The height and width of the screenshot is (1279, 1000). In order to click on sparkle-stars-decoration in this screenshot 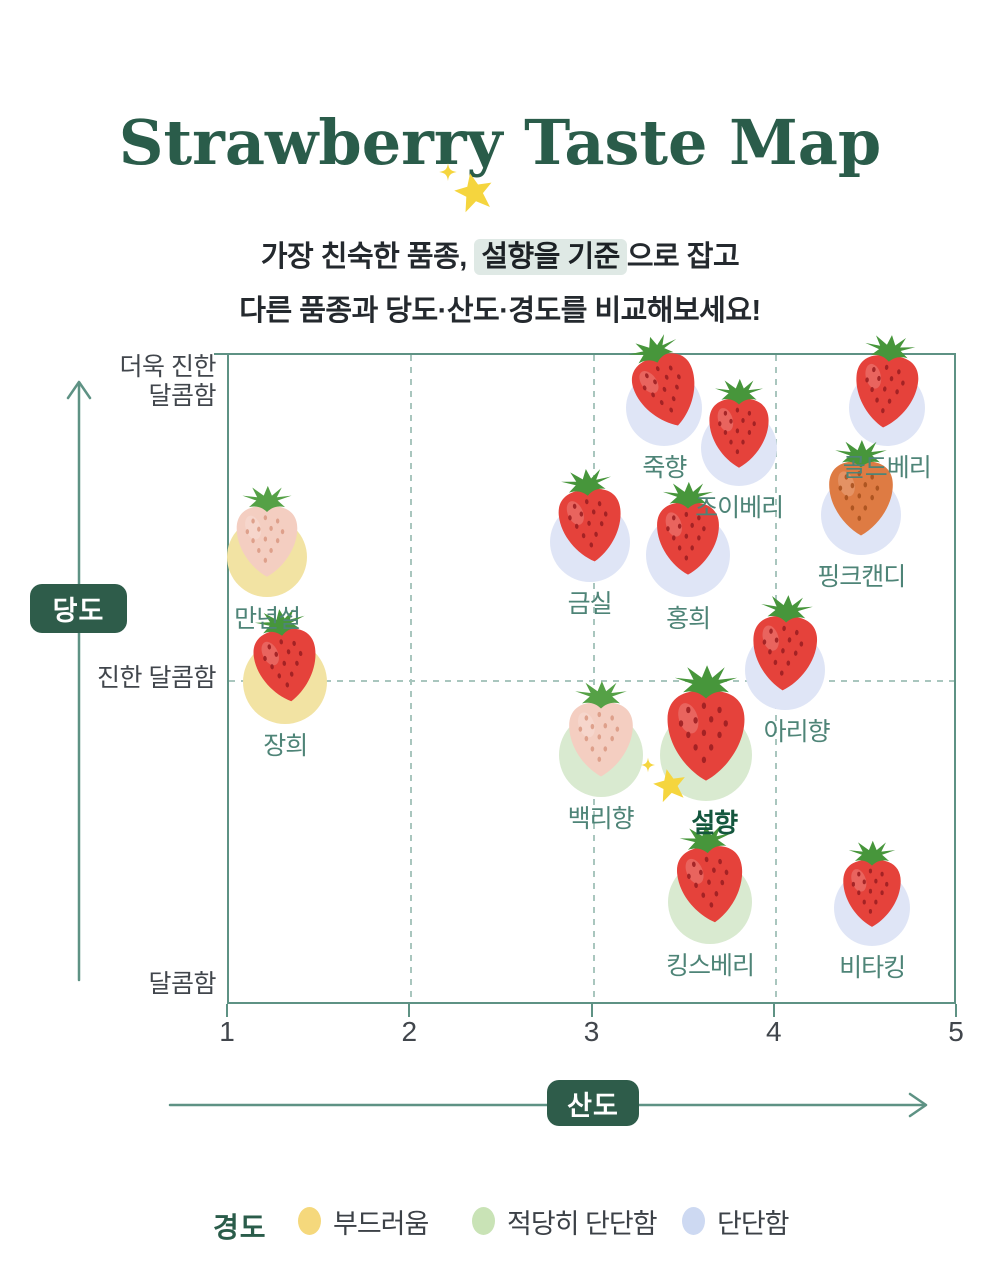, I will do `click(473, 188)`.